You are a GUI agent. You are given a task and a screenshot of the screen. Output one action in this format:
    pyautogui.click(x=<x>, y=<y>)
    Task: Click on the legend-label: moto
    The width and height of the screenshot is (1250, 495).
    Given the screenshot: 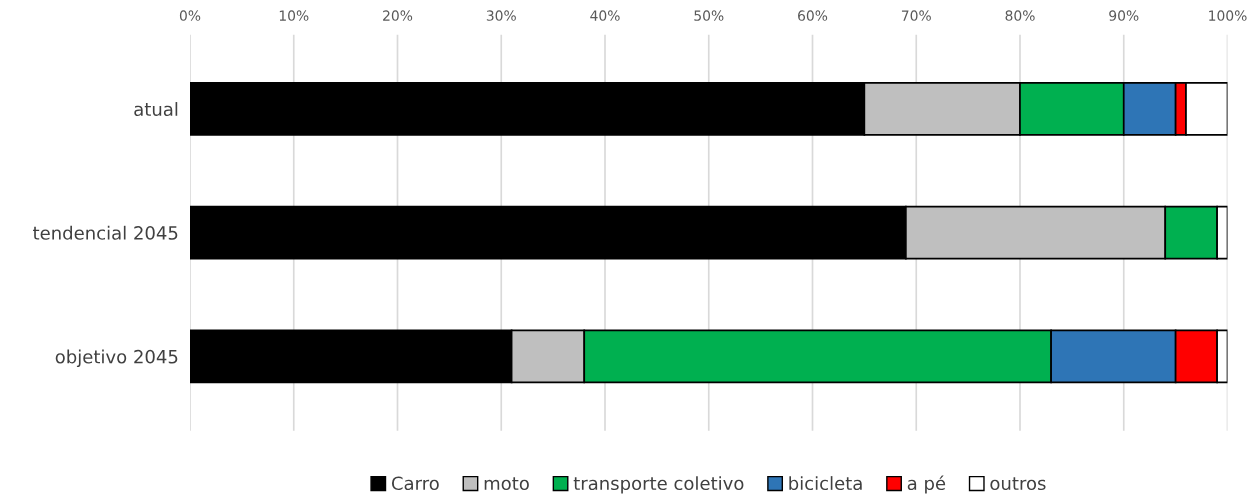 What is the action you would take?
    pyautogui.click(x=506, y=484)
    